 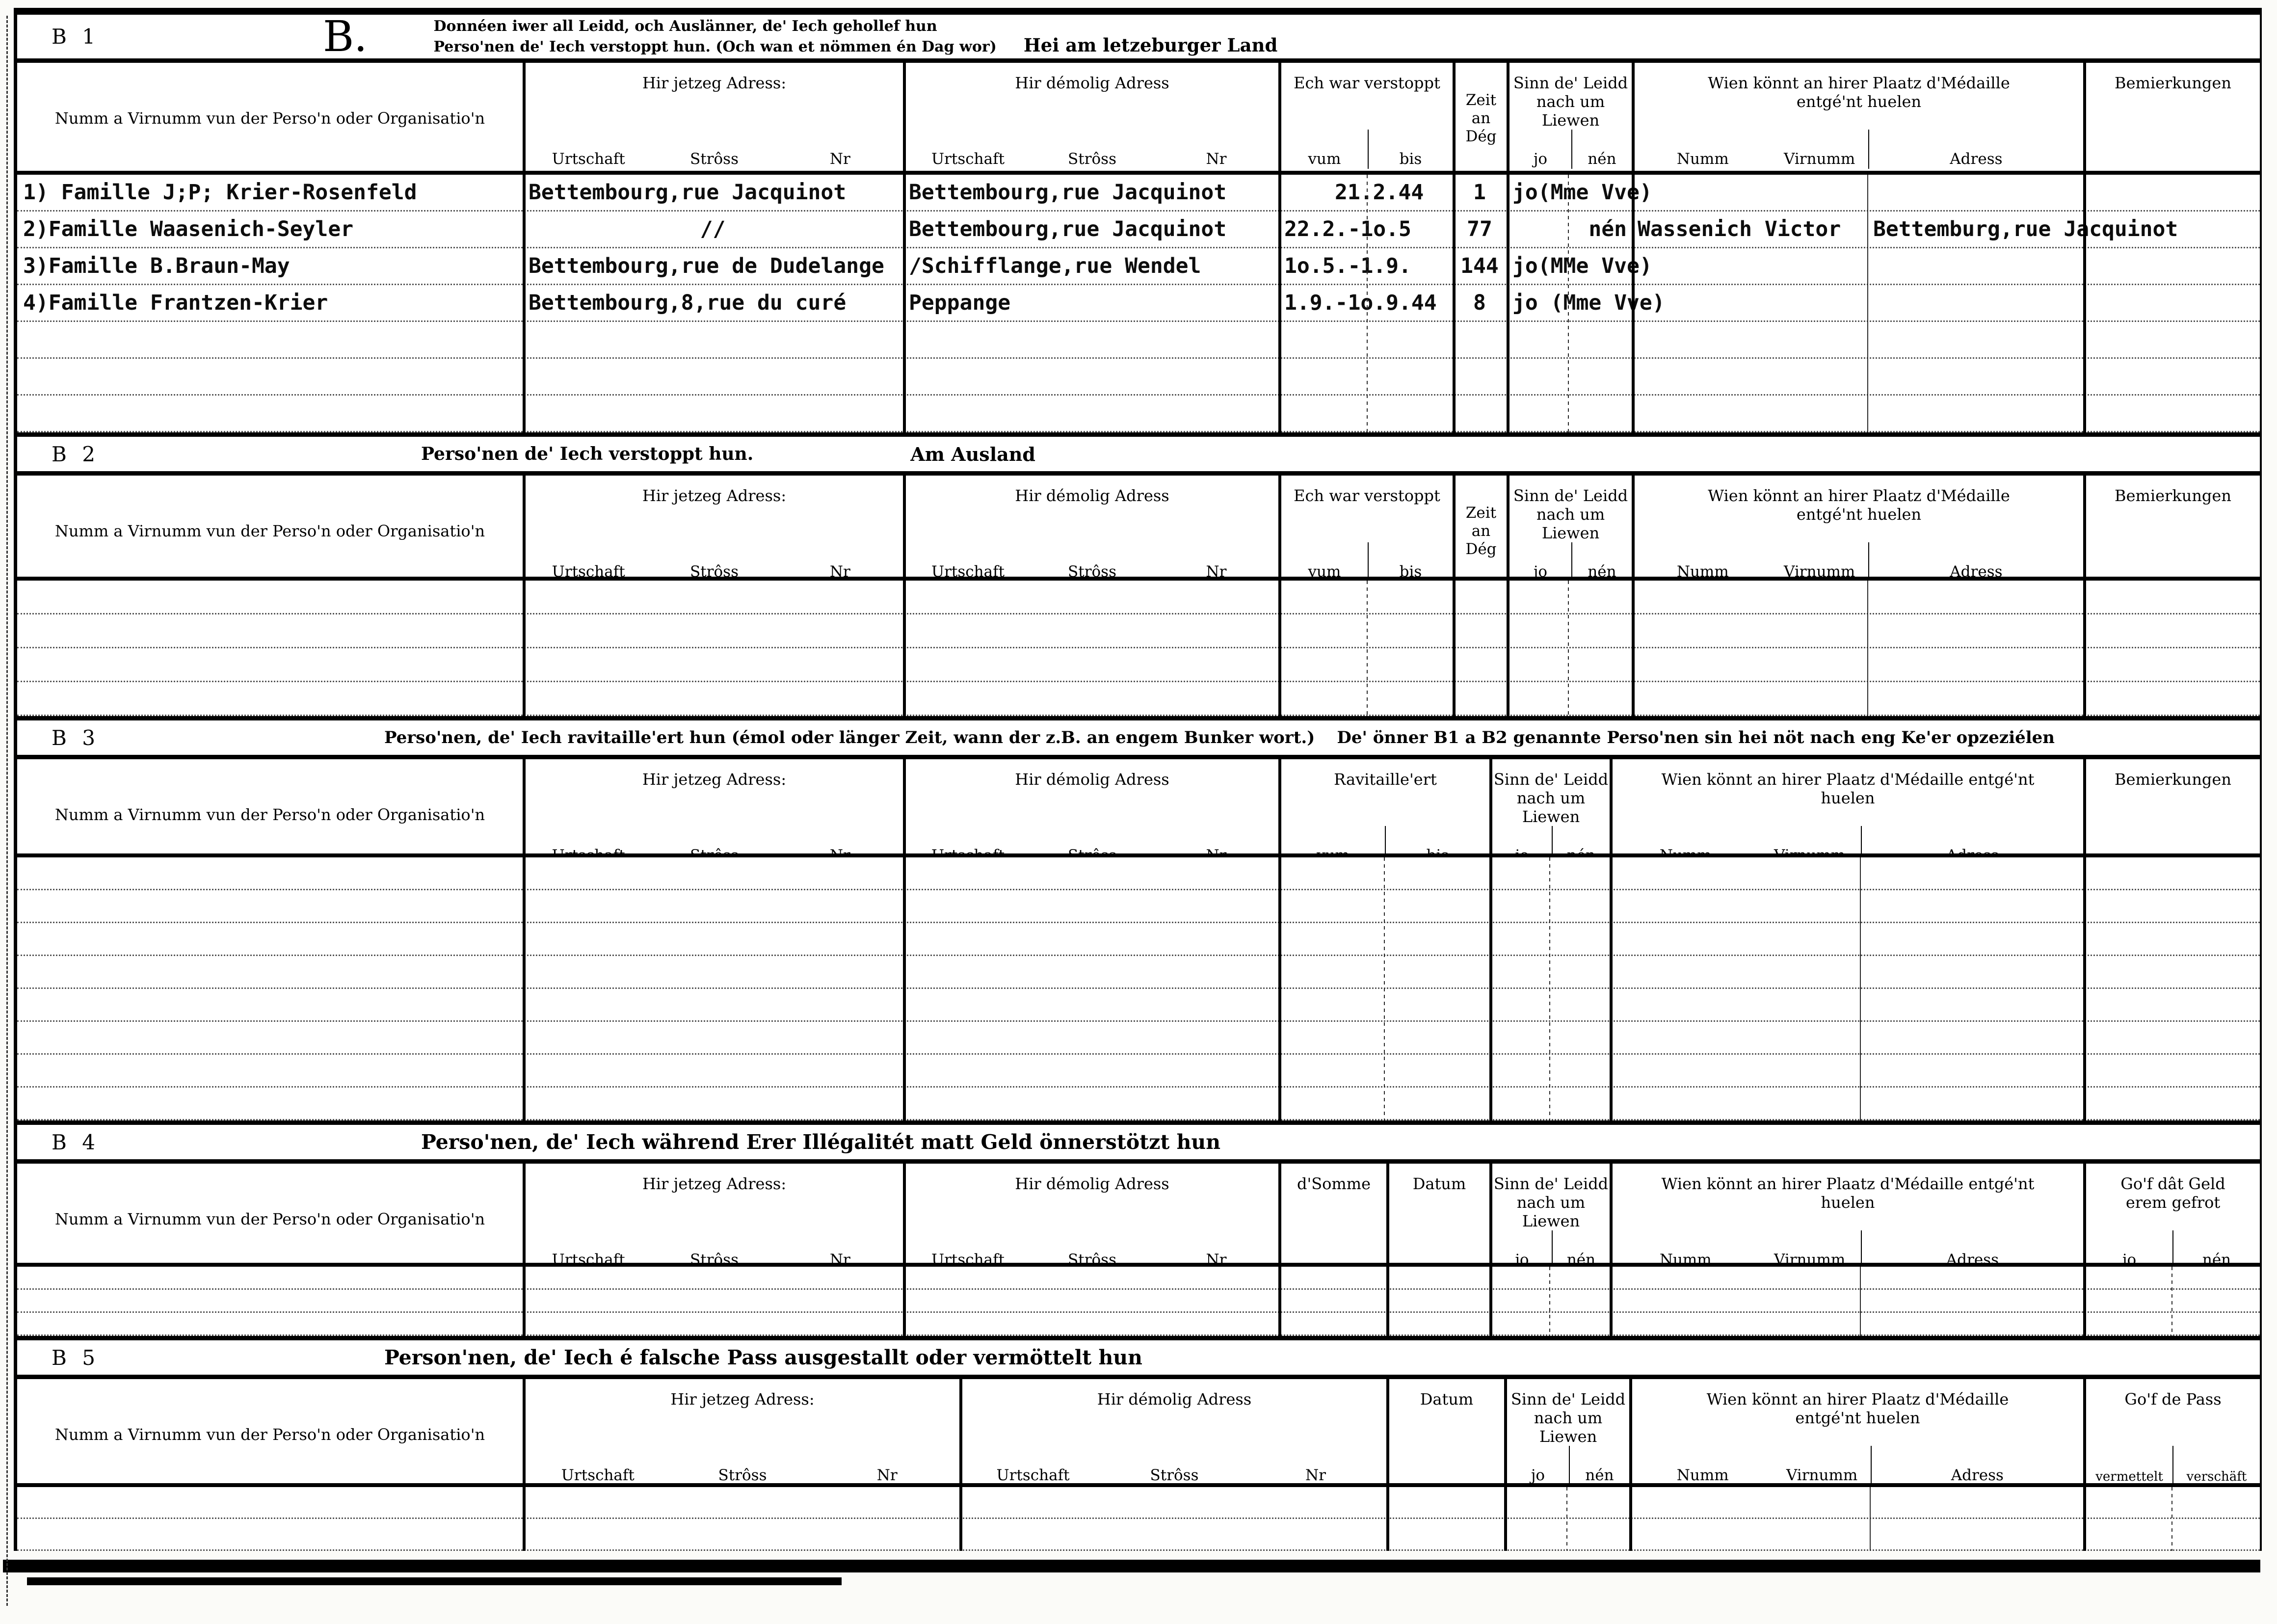 What do you see at coordinates (1480, 118) in the screenshot?
I see `col-zeit-an-deg: Zeit an Dég` at bounding box center [1480, 118].